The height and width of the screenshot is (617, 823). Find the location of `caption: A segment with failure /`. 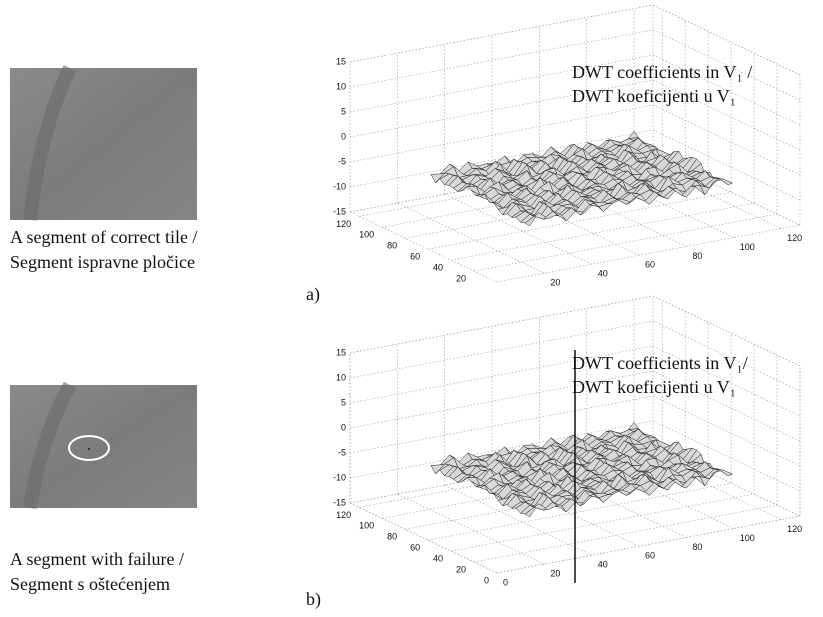

caption: A segment with failure / is located at coordinates (97, 559).